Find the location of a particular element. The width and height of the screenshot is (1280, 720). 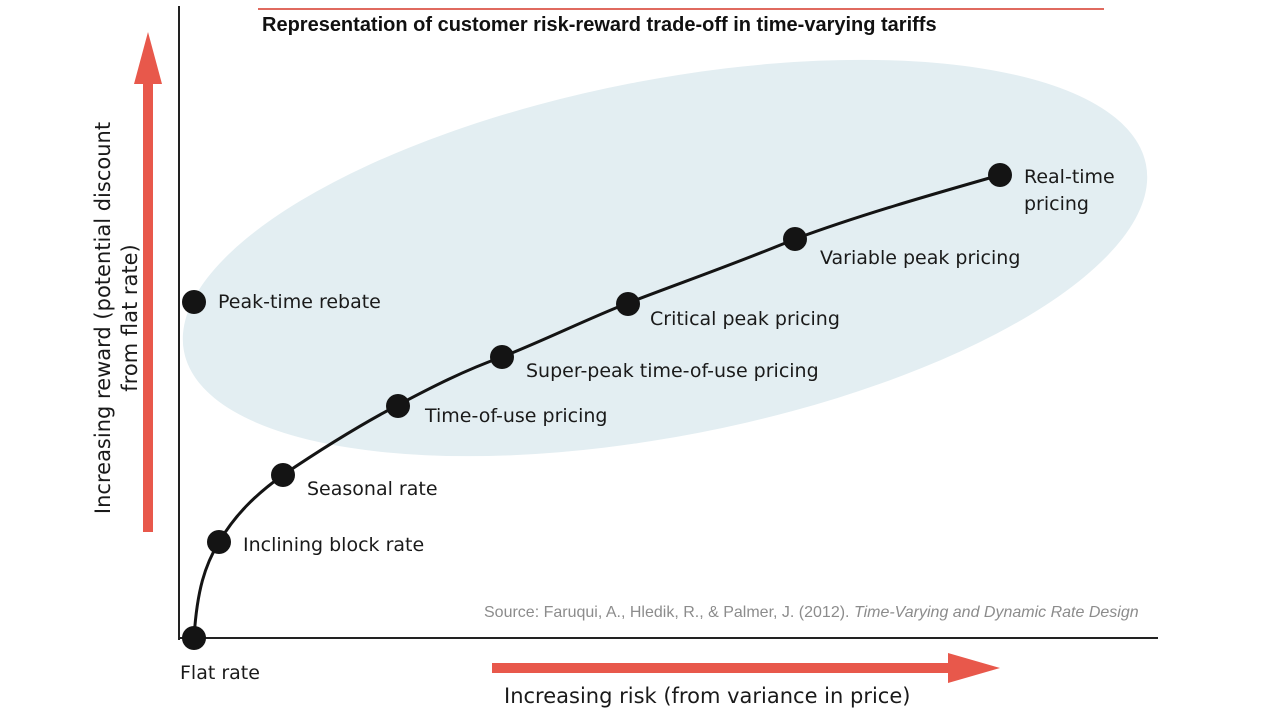

point-inclining-block-rate is located at coordinates (219, 542).